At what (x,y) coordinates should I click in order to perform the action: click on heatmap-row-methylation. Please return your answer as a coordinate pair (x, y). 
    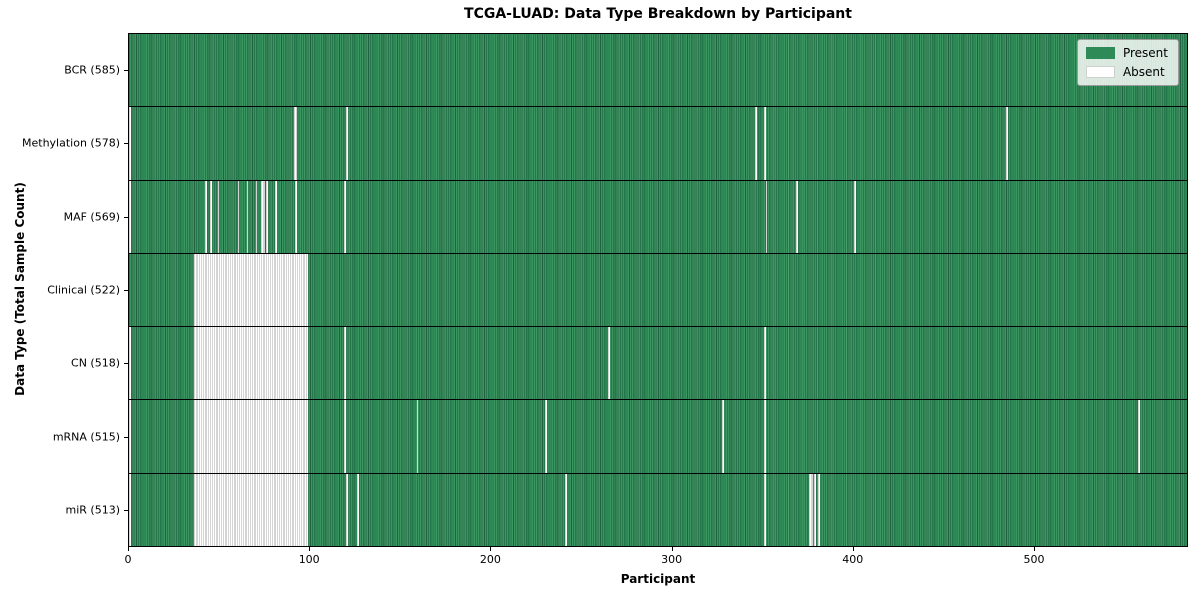
    Looking at the image, I should click on (658, 143).